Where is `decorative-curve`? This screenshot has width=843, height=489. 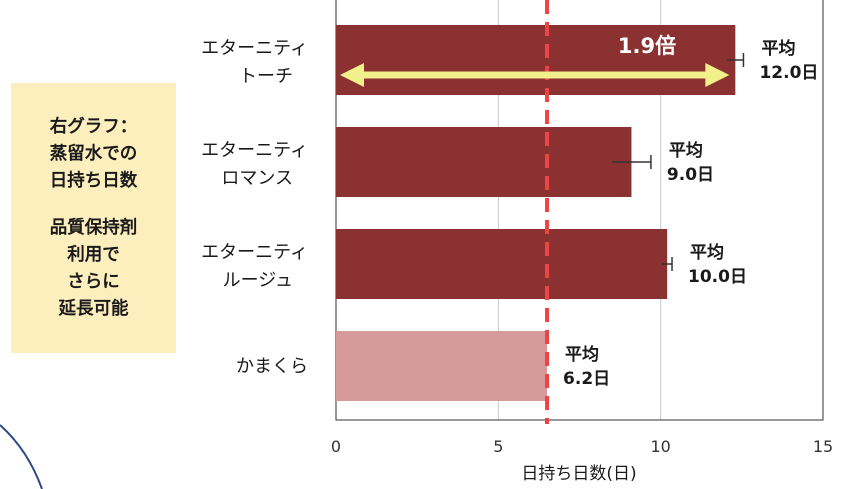 decorative-curve is located at coordinates (21, 456).